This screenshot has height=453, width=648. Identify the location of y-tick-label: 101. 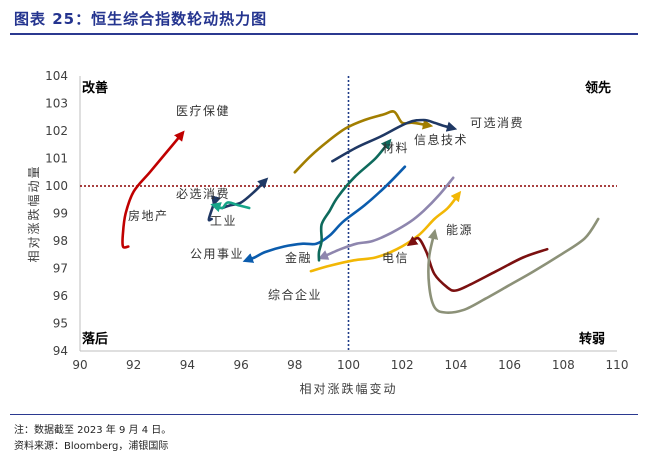
(56, 159).